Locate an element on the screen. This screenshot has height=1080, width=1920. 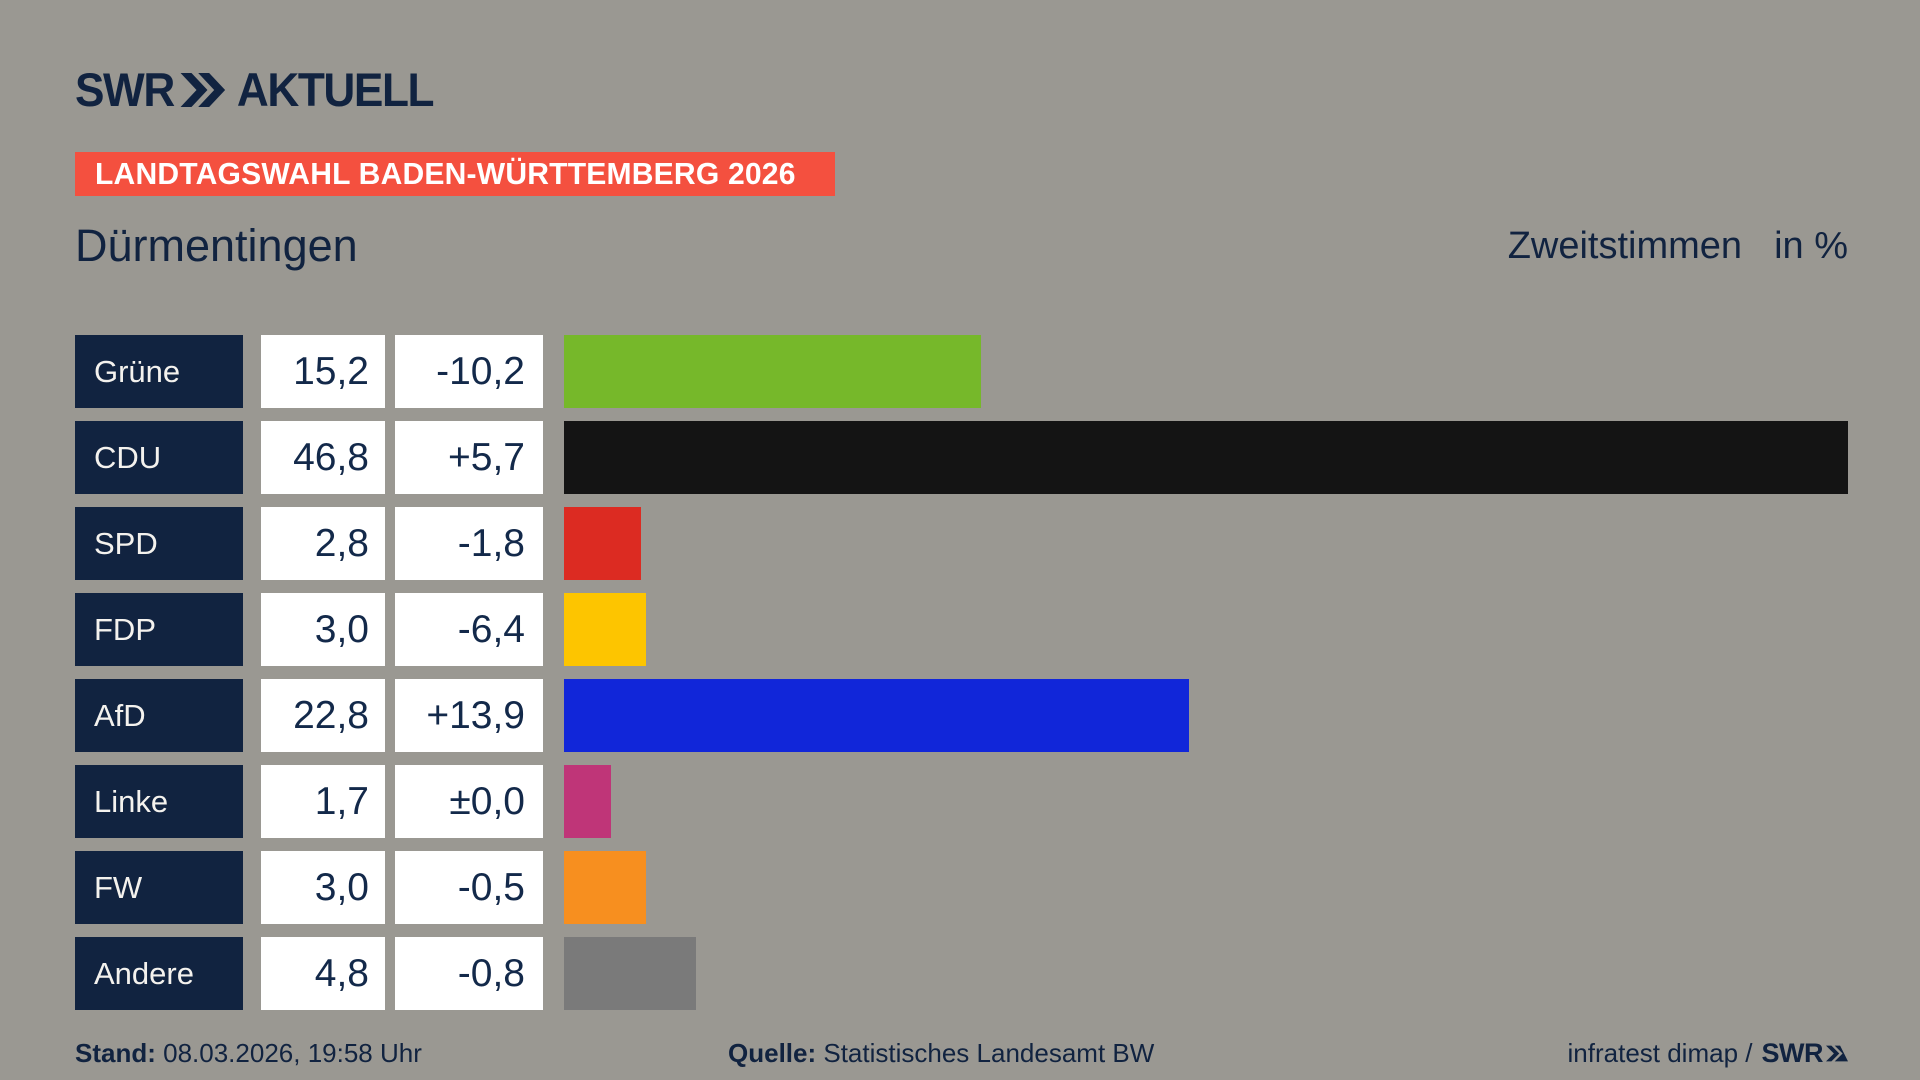
party-label-box: Linke is located at coordinates (159, 801).